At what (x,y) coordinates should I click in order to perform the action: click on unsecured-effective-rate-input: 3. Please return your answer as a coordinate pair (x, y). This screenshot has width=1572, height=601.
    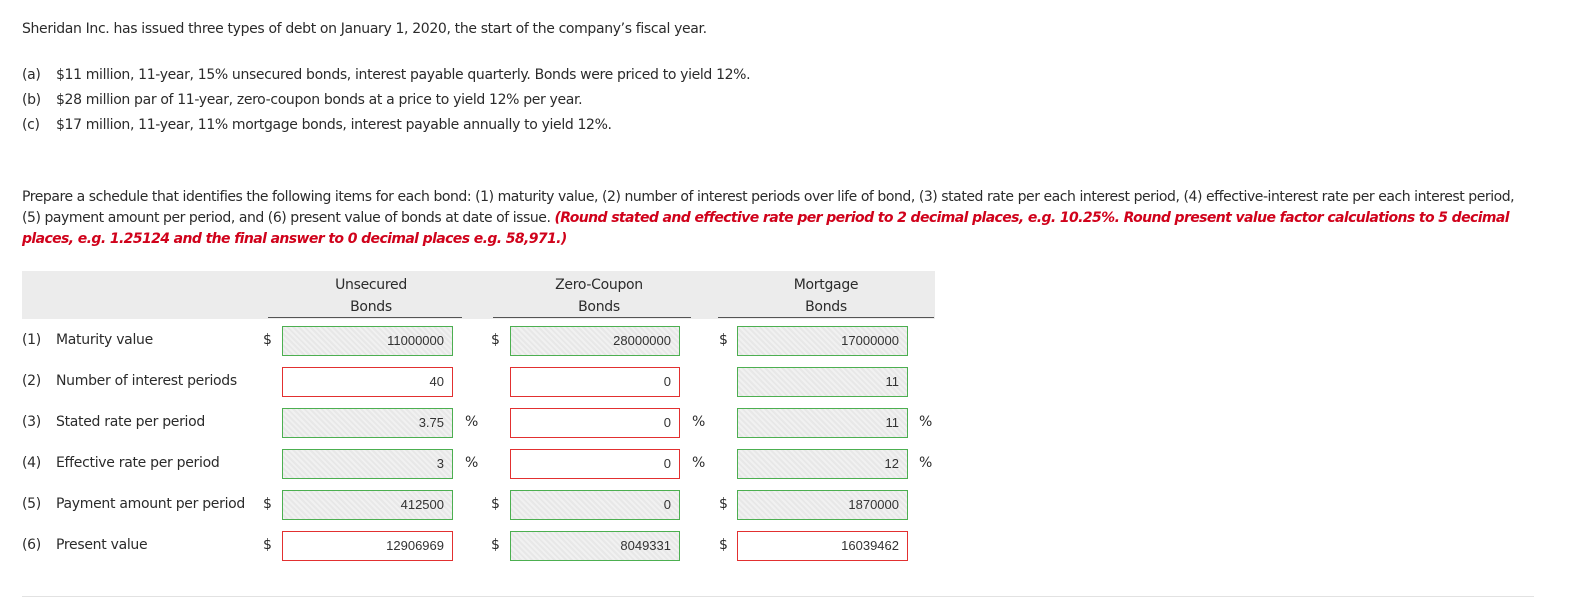
    Looking at the image, I should click on (367, 464).